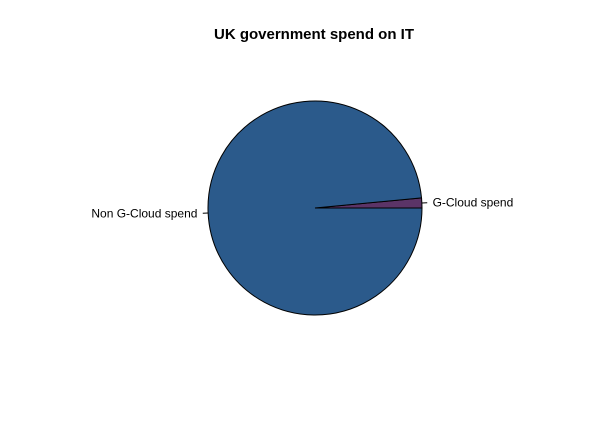 The height and width of the screenshot is (432, 599). Describe the element at coordinates (302, 207) in the screenshot. I see `pie-labels: G-Cloud spend Non G-Cloud spend` at that location.